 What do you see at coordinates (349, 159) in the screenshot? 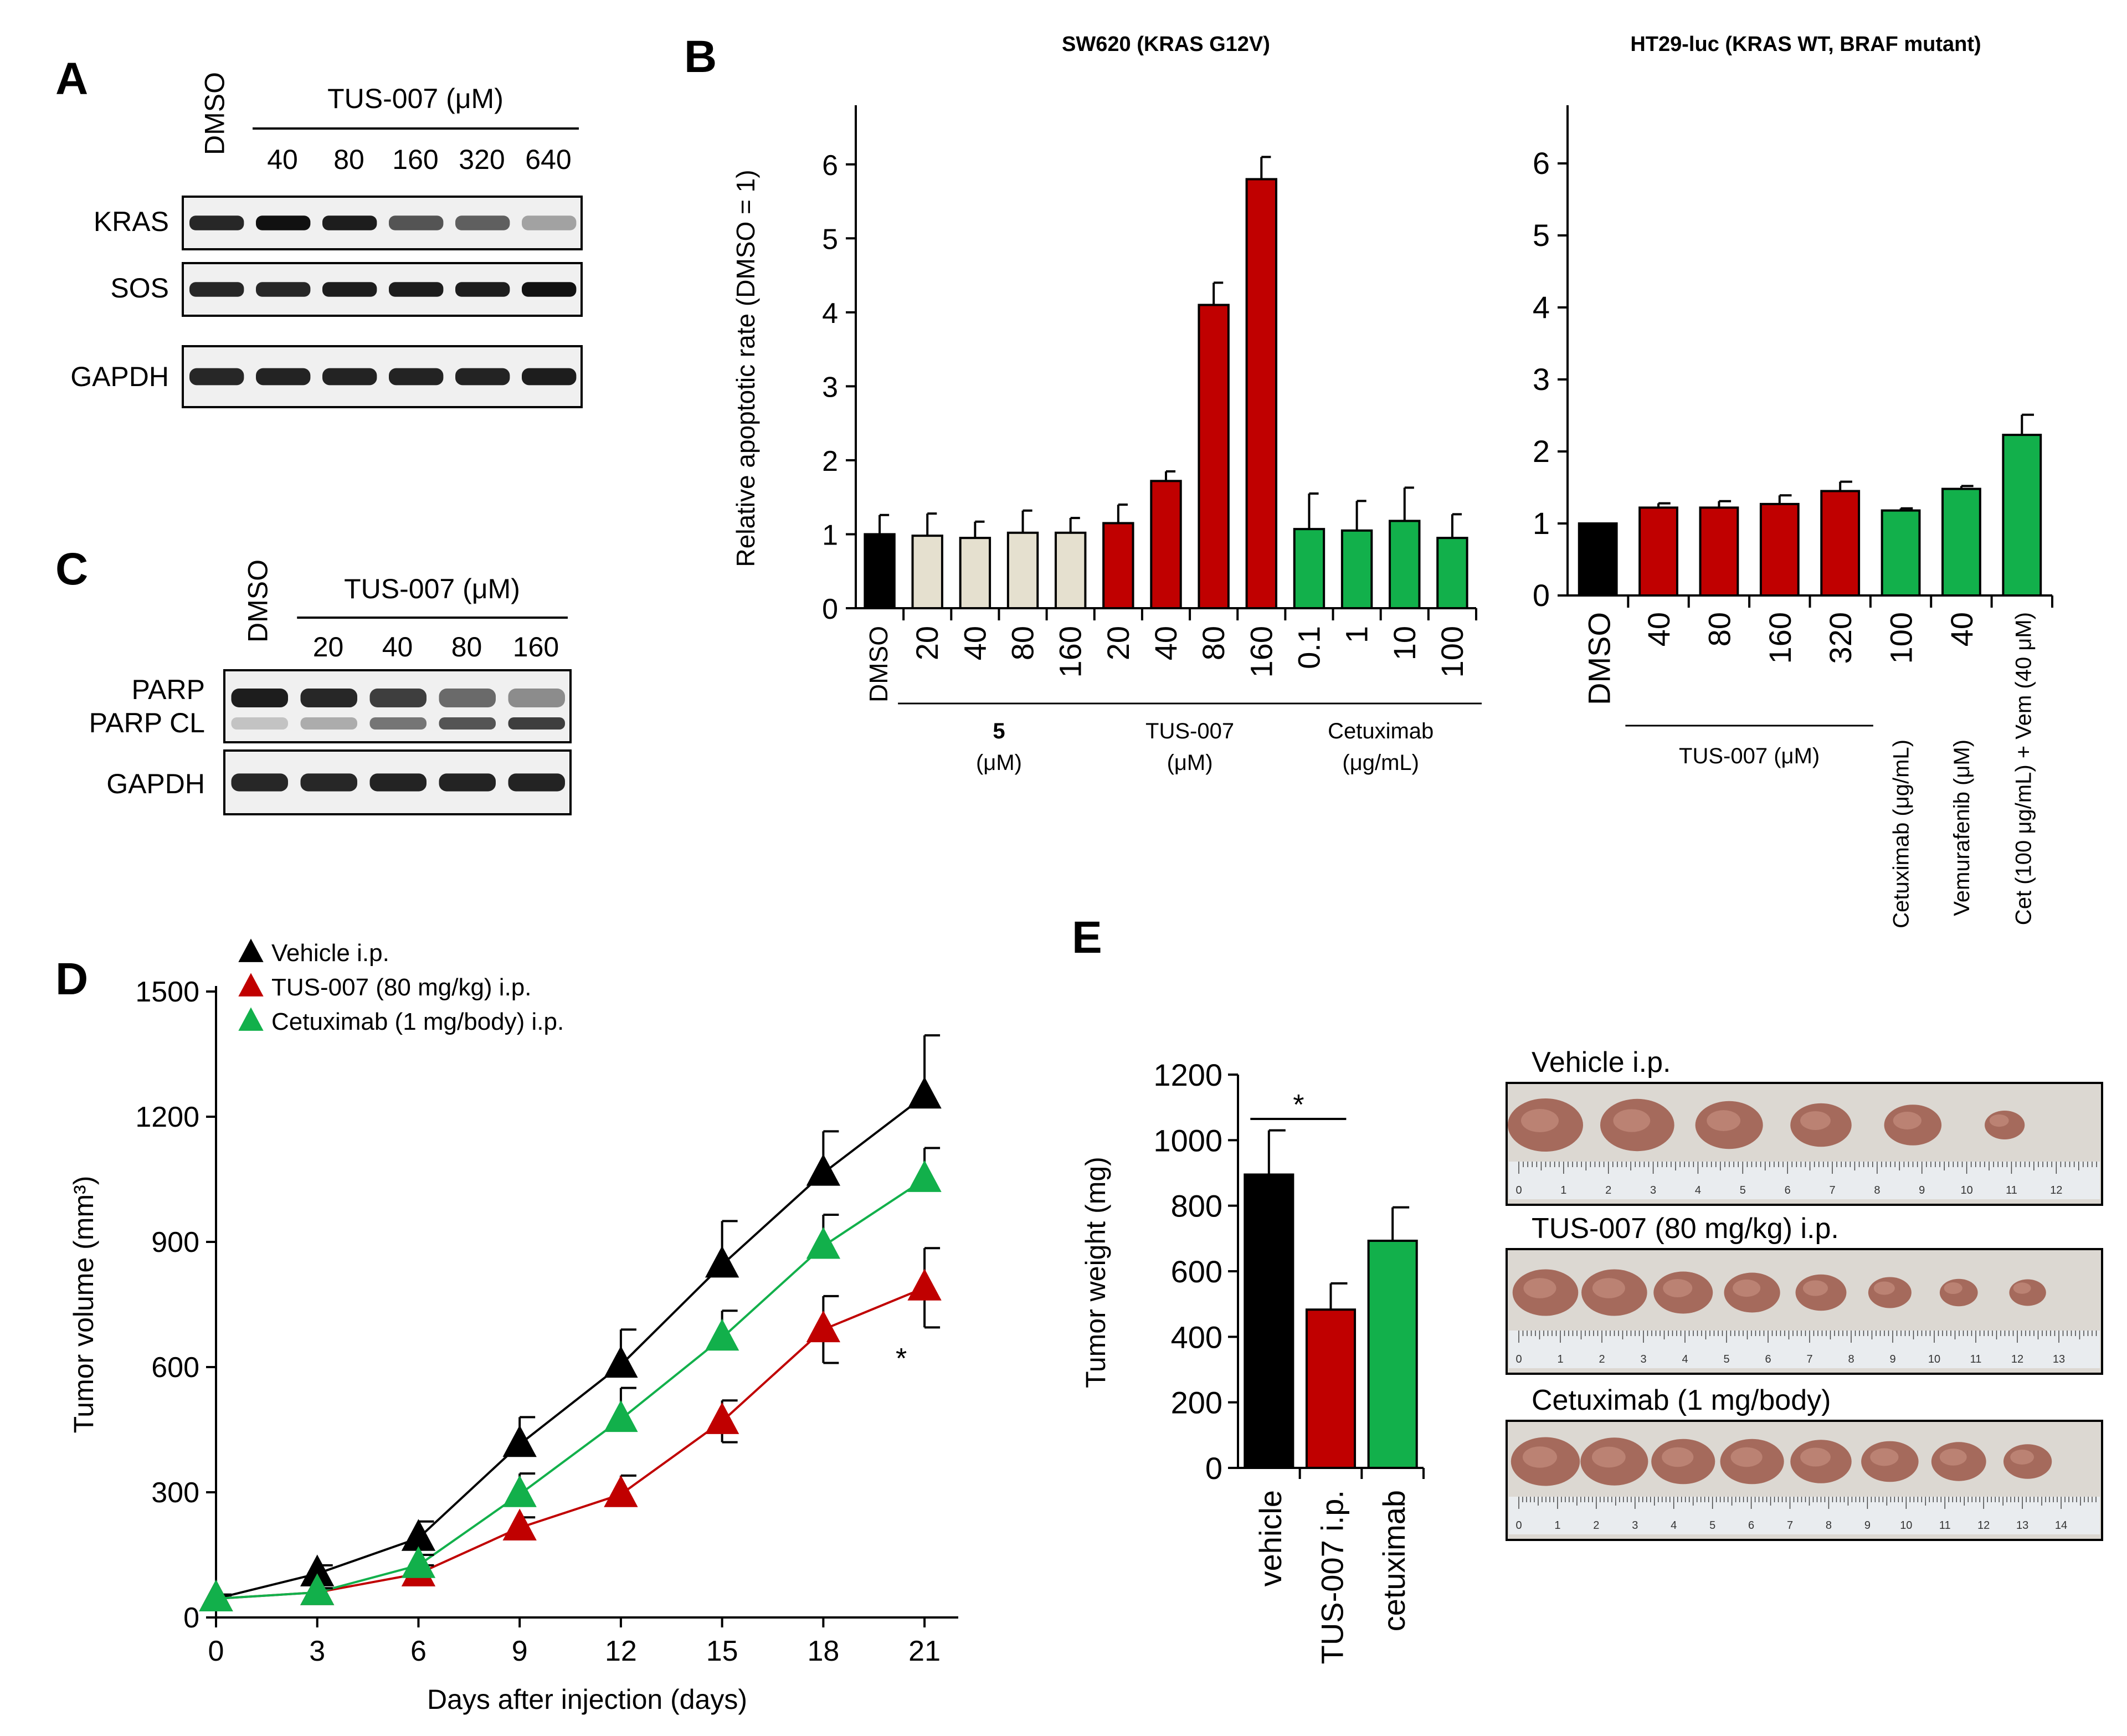
I see `lane-label-a-dose: 80` at bounding box center [349, 159].